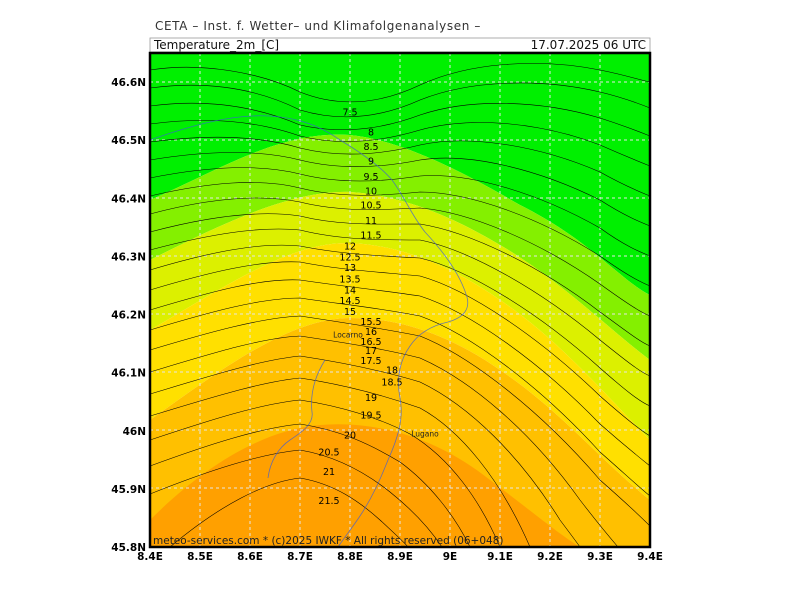  What do you see at coordinates (329, 472) in the screenshot?
I see `contour-label: 21` at bounding box center [329, 472].